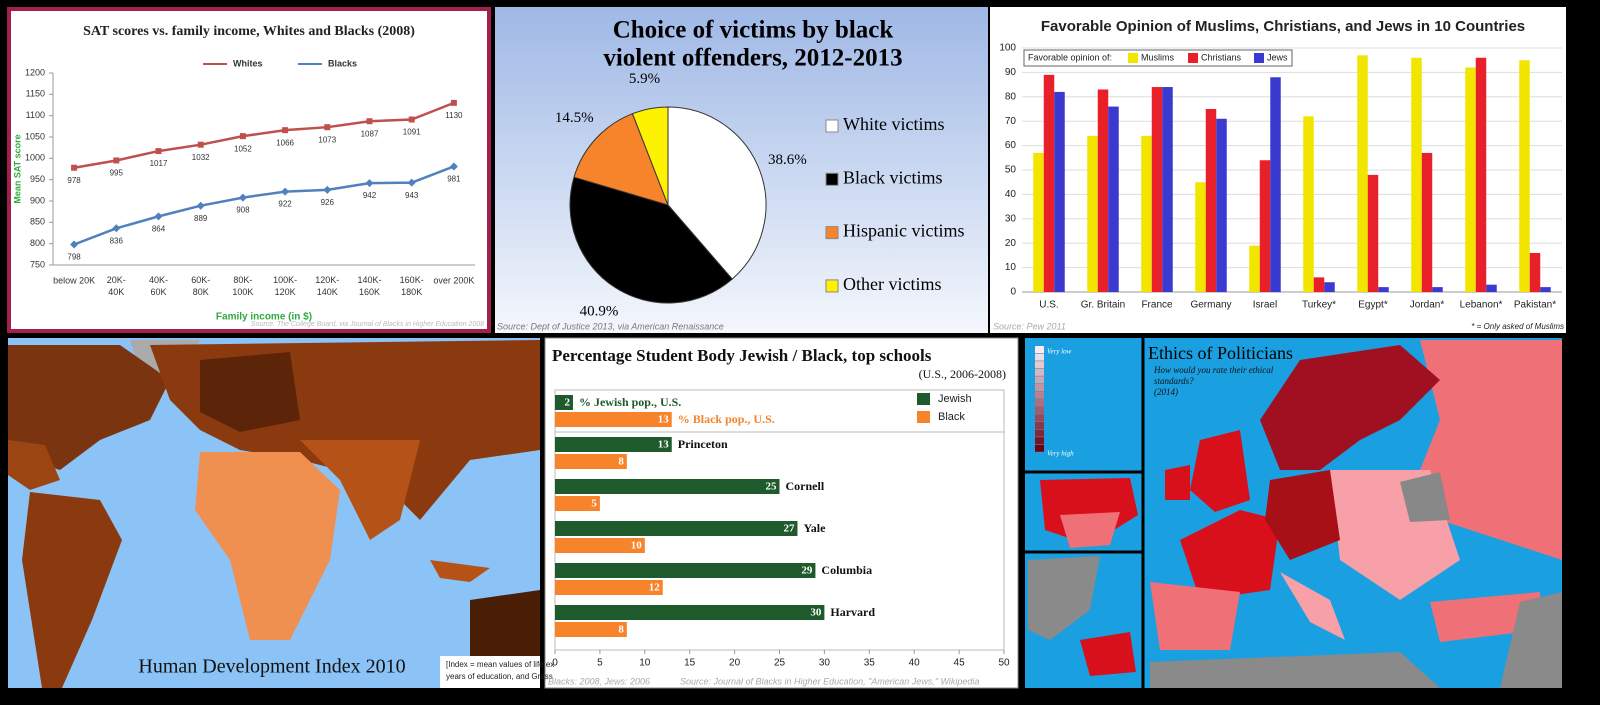  What do you see at coordinates (567, 403) in the screenshot?
I see `value-label: 2` at bounding box center [567, 403].